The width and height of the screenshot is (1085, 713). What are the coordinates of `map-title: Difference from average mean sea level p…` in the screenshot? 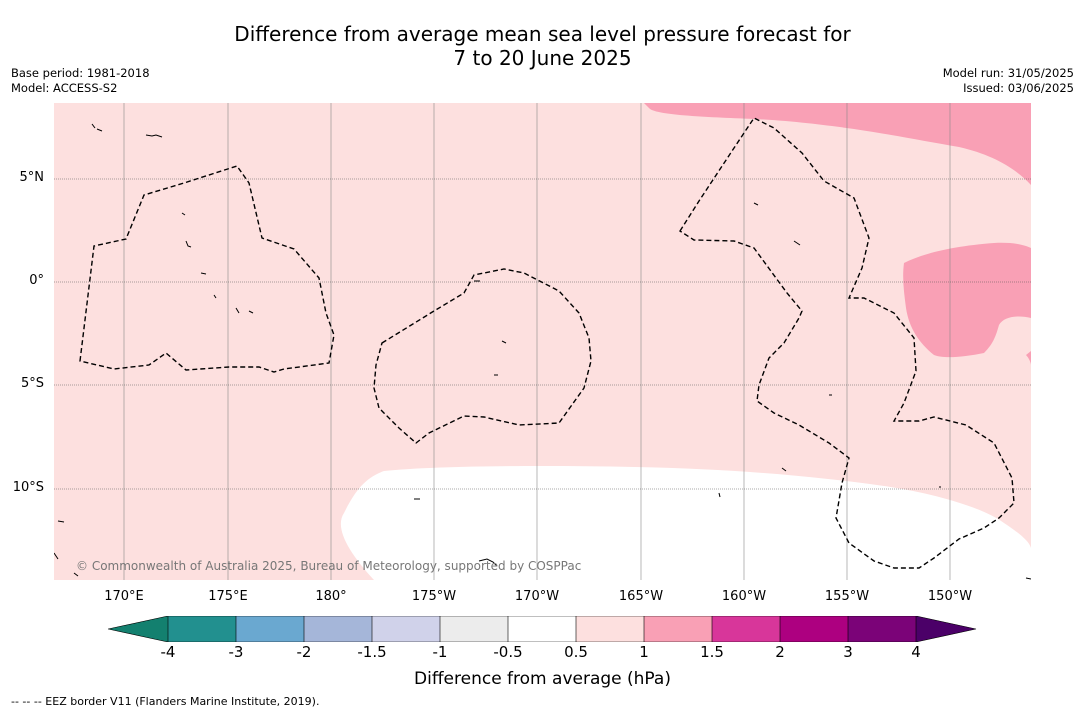 It's located at (542, 46).